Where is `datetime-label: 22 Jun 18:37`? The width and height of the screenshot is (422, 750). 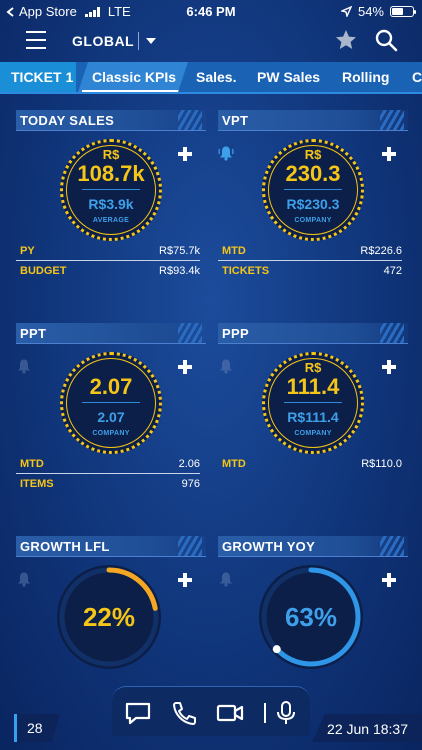
datetime-label: 22 Jun 18:37 is located at coordinates (367, 729).